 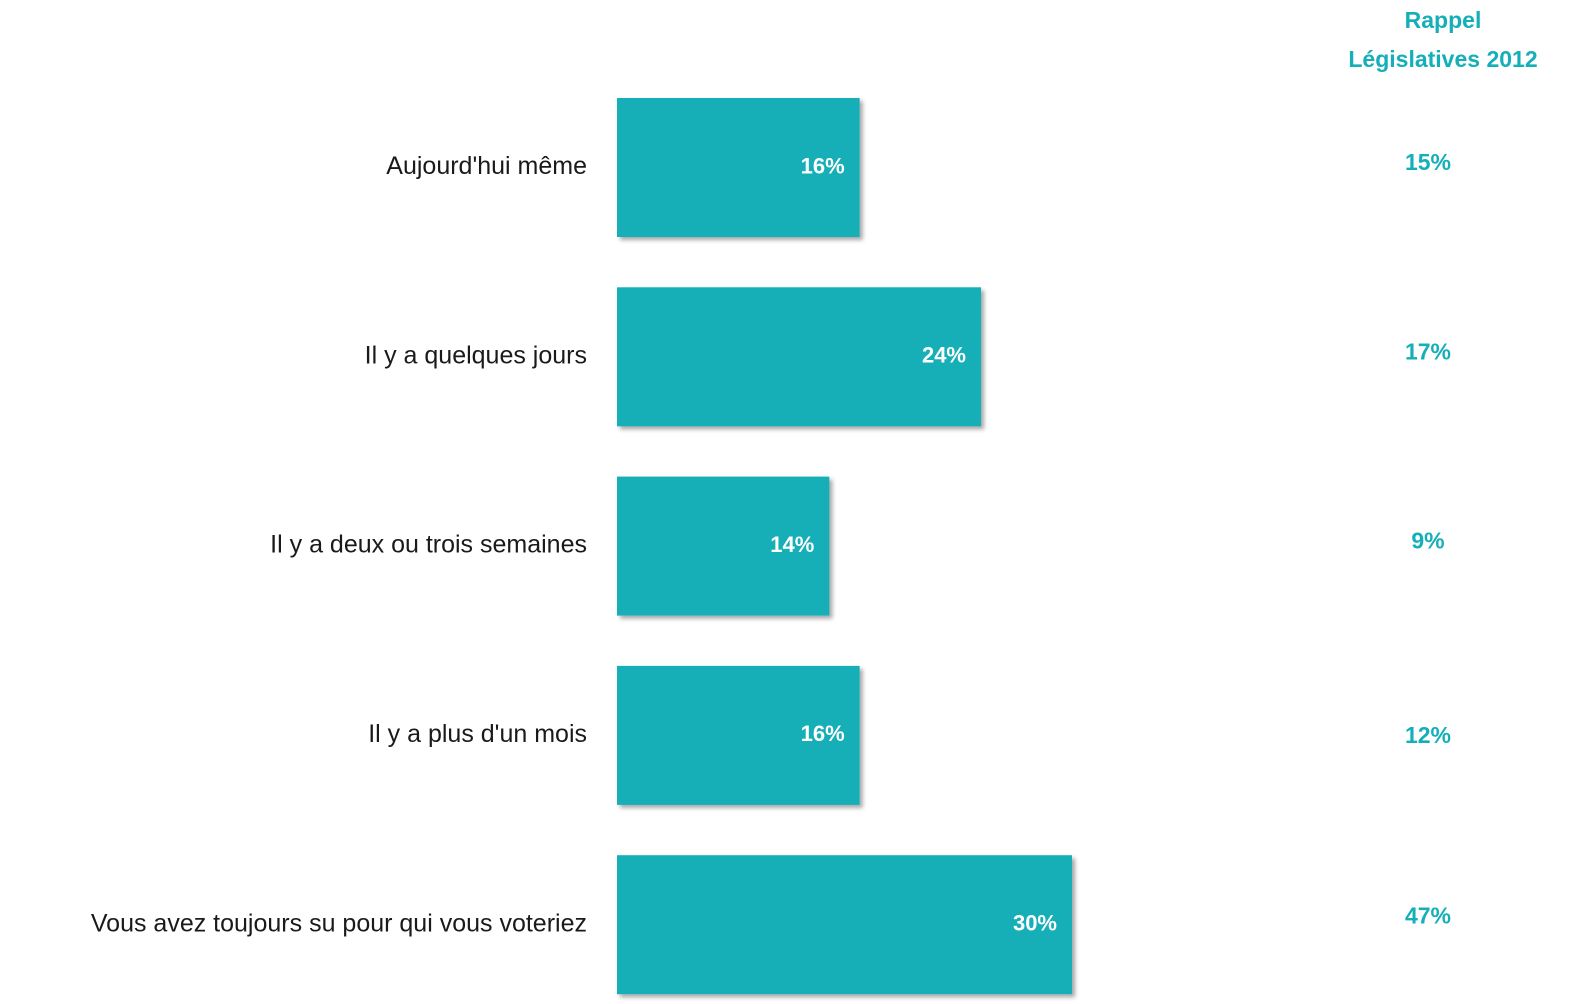 What do you see at coordinates (1428, 735) in the screenshot?
I see `reference-value-4: 12%` at bounding box center [1428, 735].